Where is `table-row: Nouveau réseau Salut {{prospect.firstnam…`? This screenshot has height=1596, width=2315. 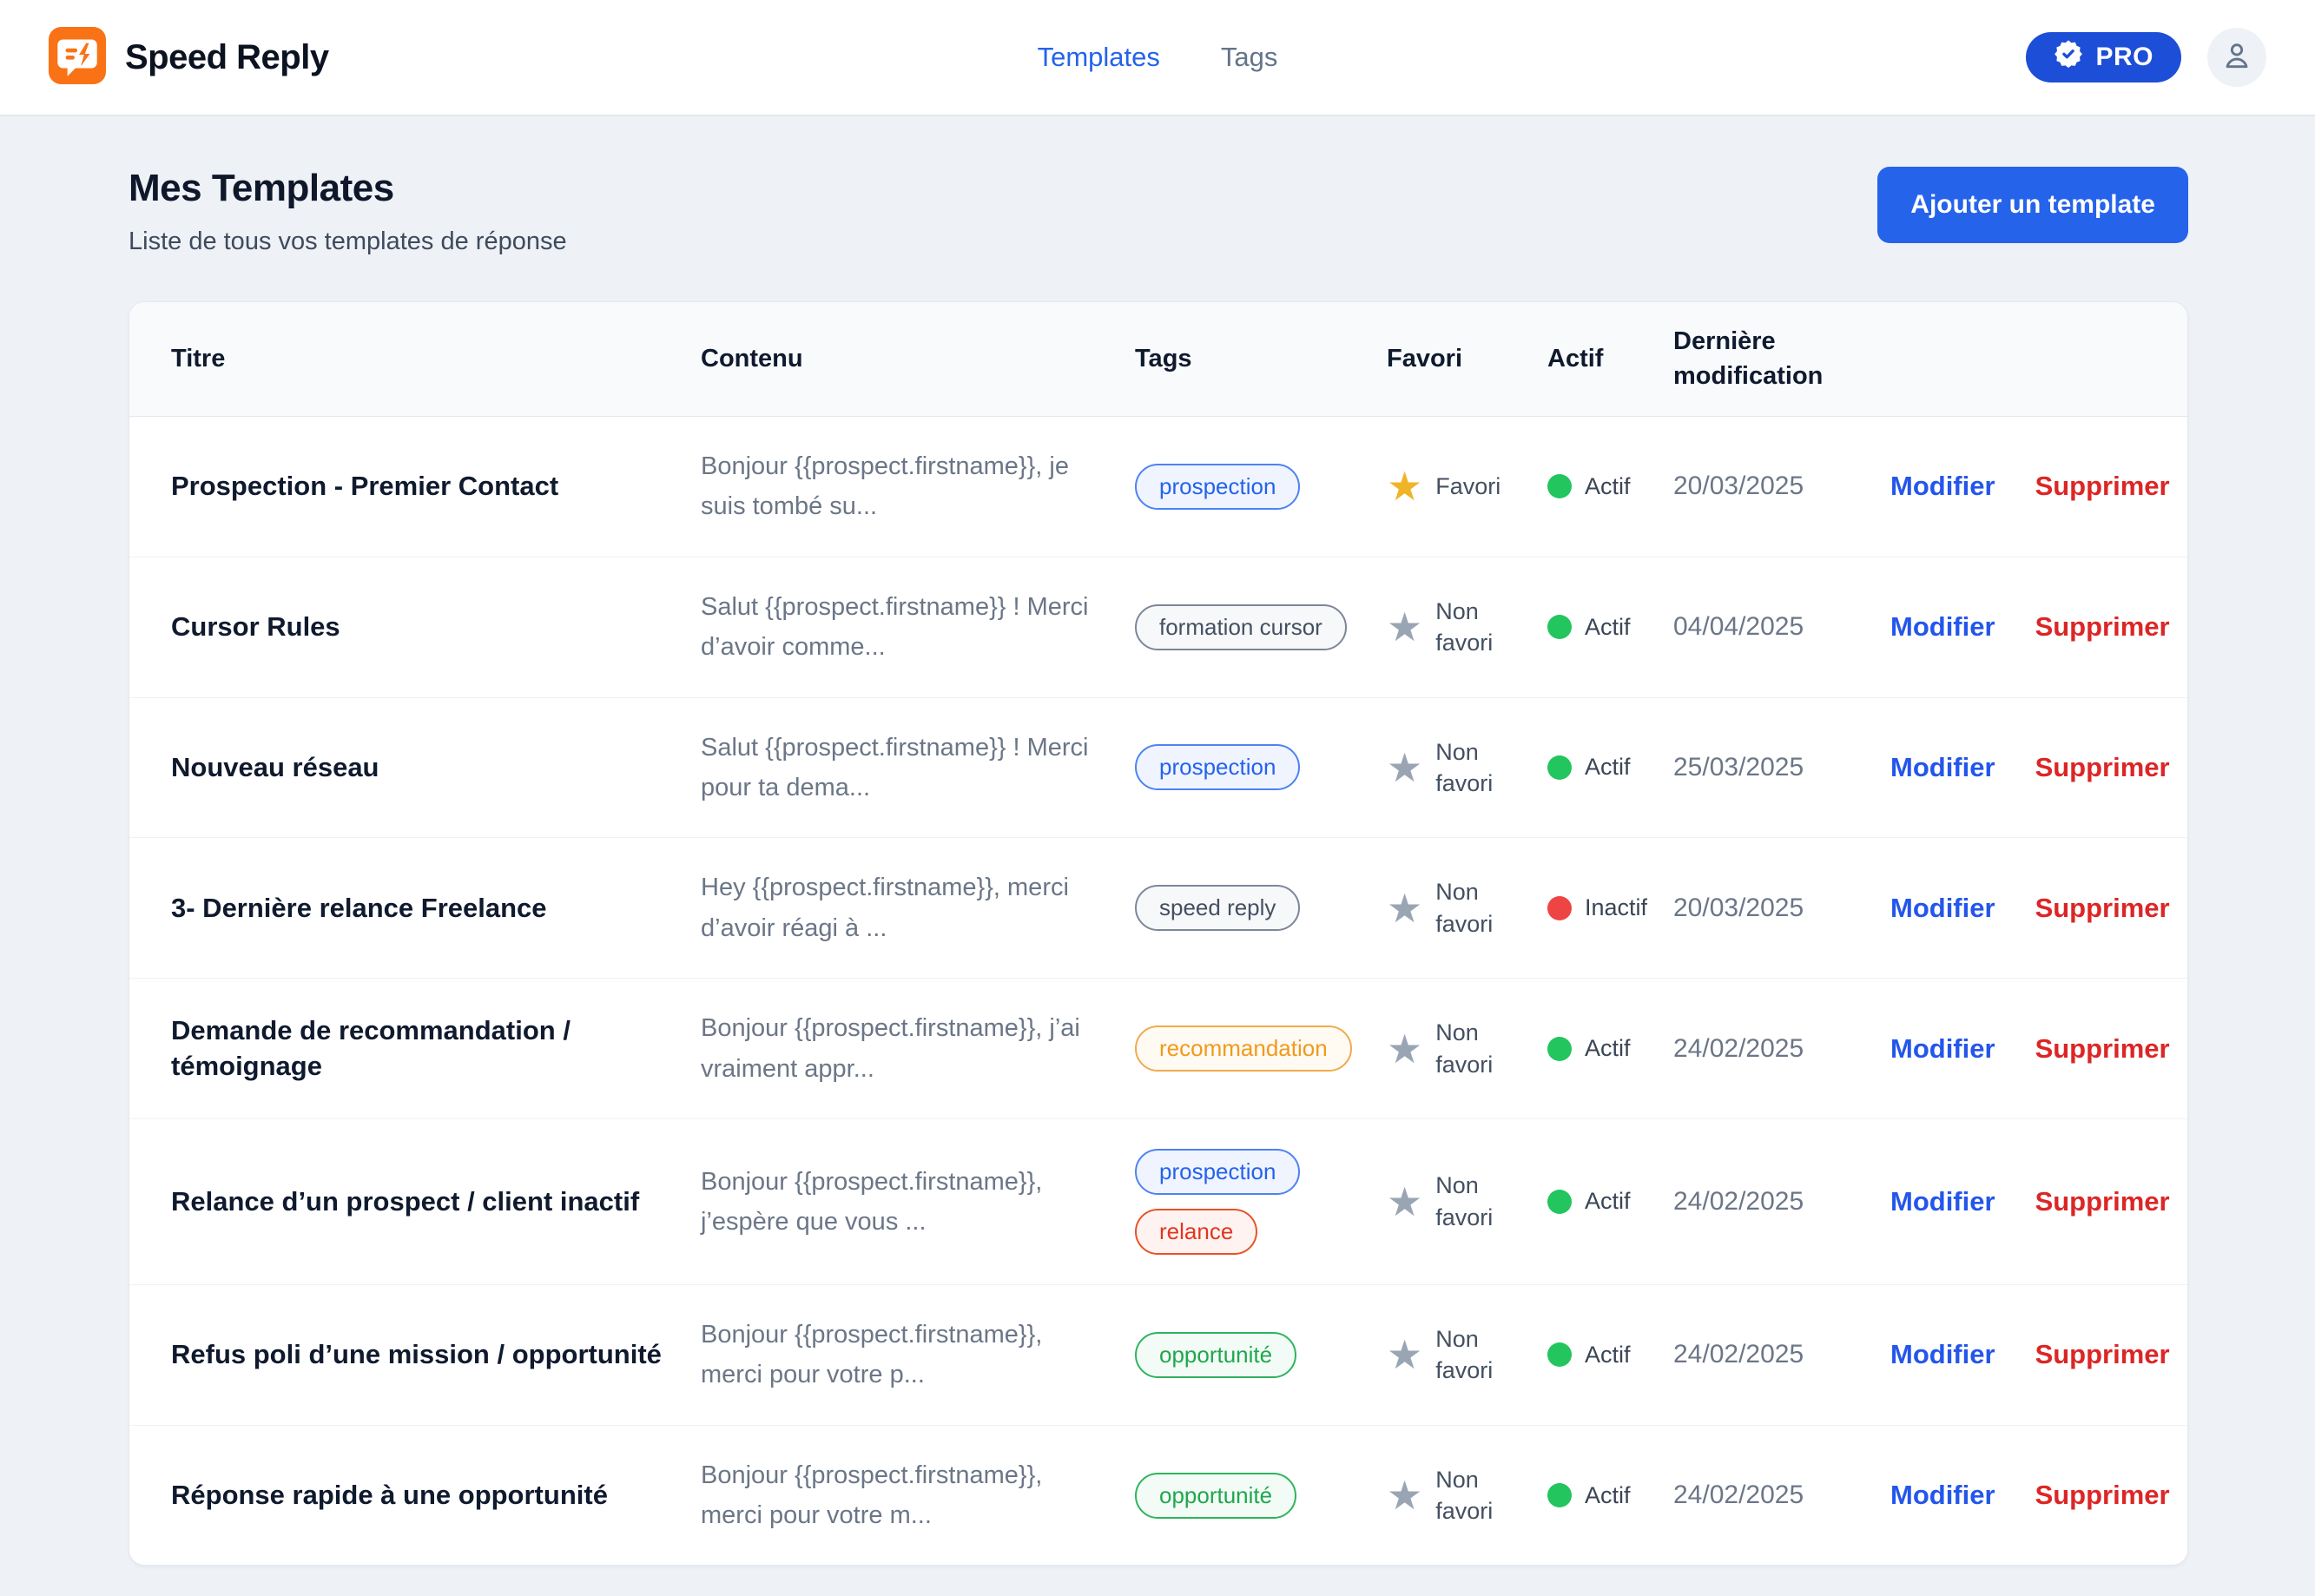
table-row: Nouveau réseau Salut {{prospect.firstnam… is located at coordinates (1158, 768).